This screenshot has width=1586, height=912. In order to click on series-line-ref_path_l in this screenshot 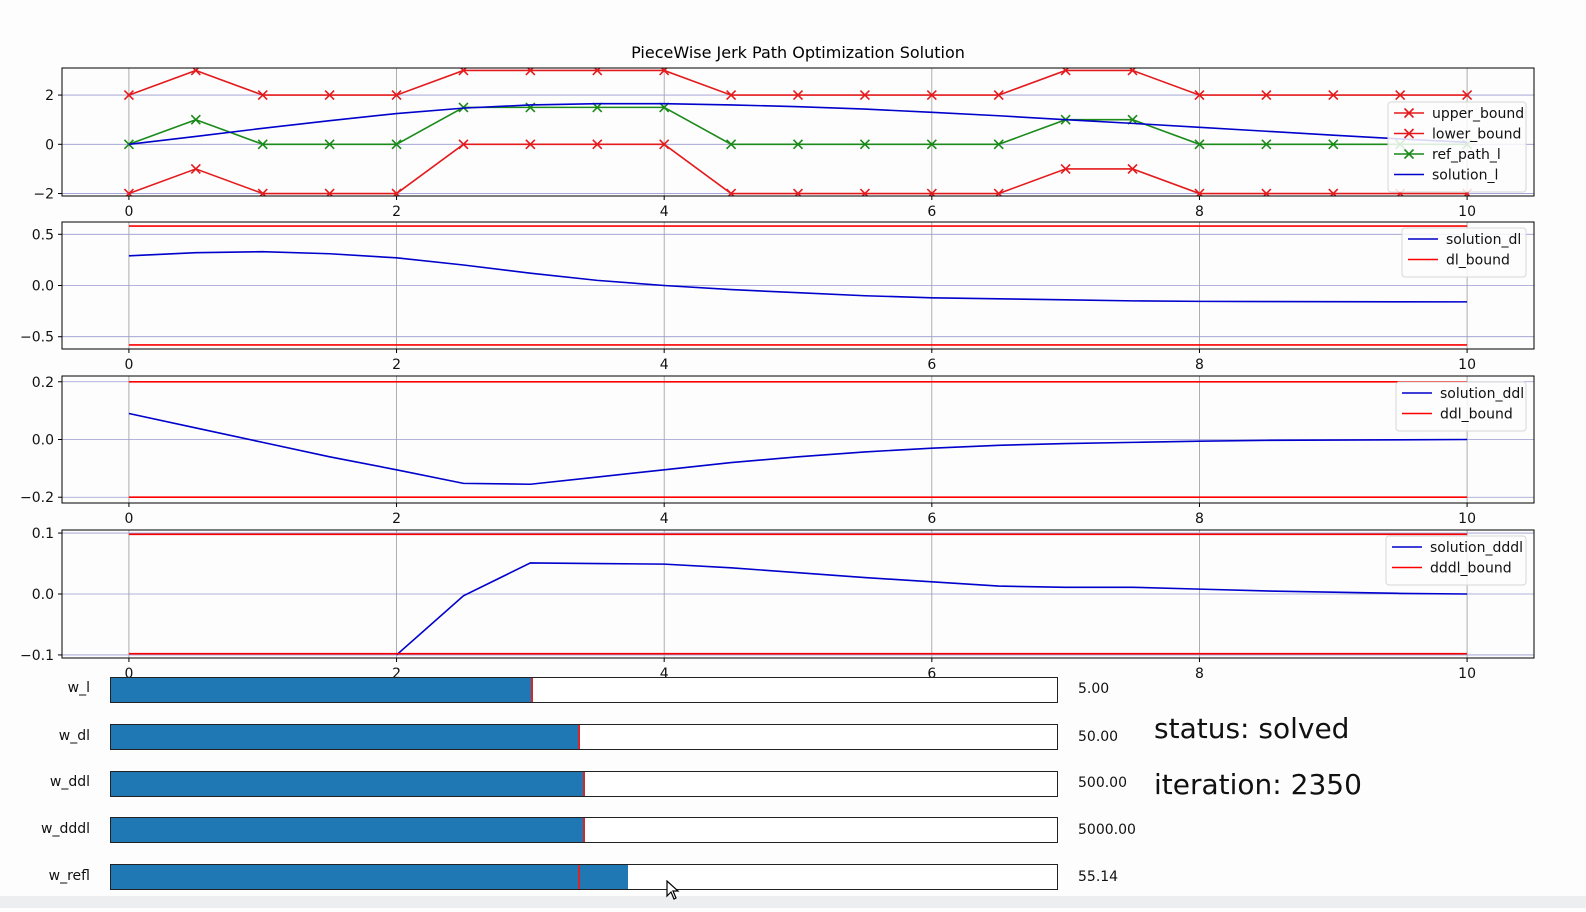, I will do `click(798, 126)`.